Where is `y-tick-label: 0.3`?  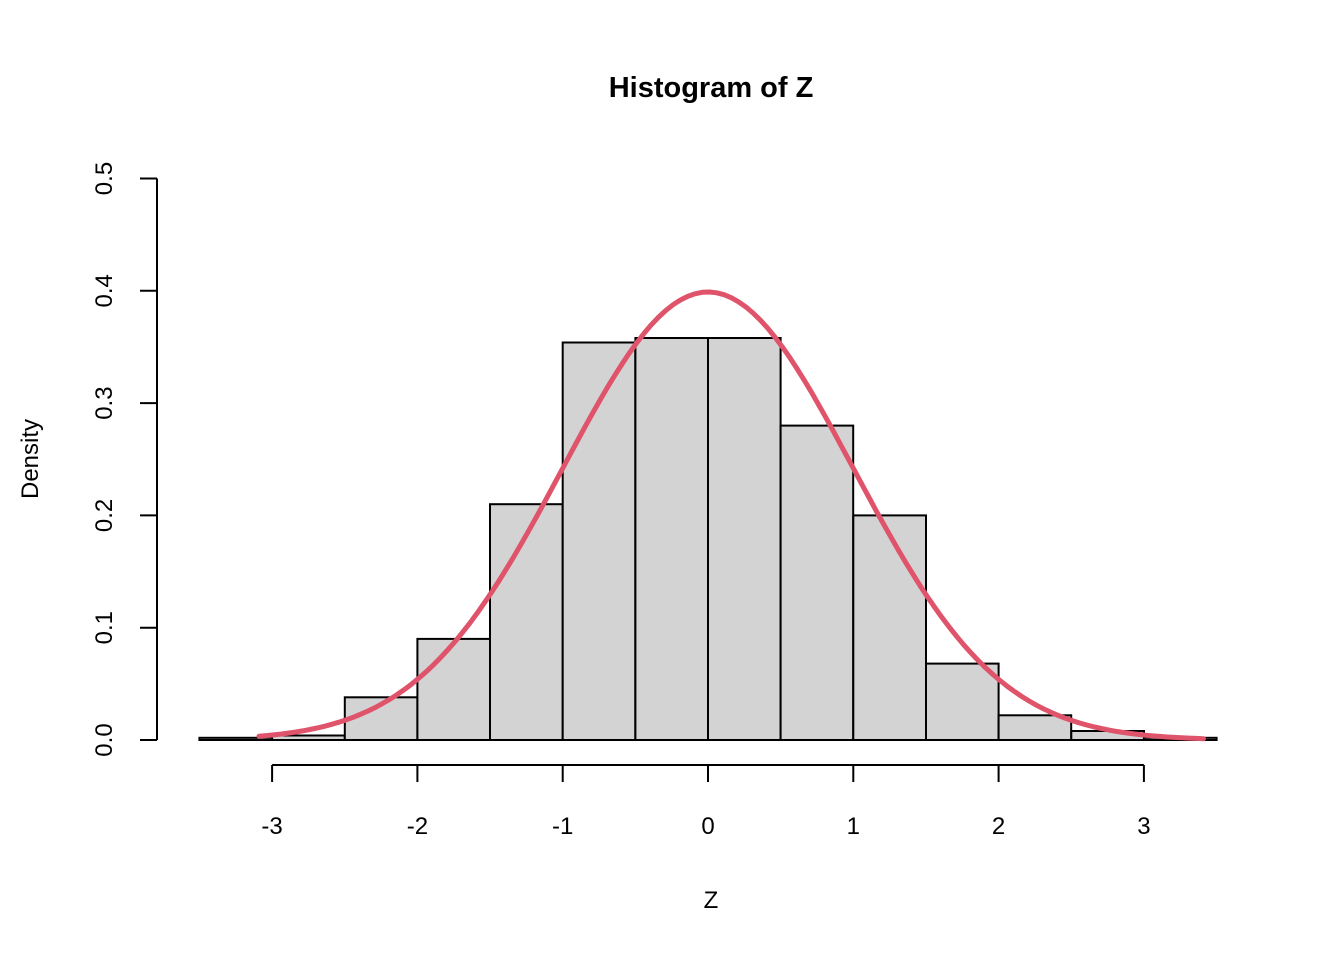
y-tick-label: 0.3 is located at coordinates (104, 402).